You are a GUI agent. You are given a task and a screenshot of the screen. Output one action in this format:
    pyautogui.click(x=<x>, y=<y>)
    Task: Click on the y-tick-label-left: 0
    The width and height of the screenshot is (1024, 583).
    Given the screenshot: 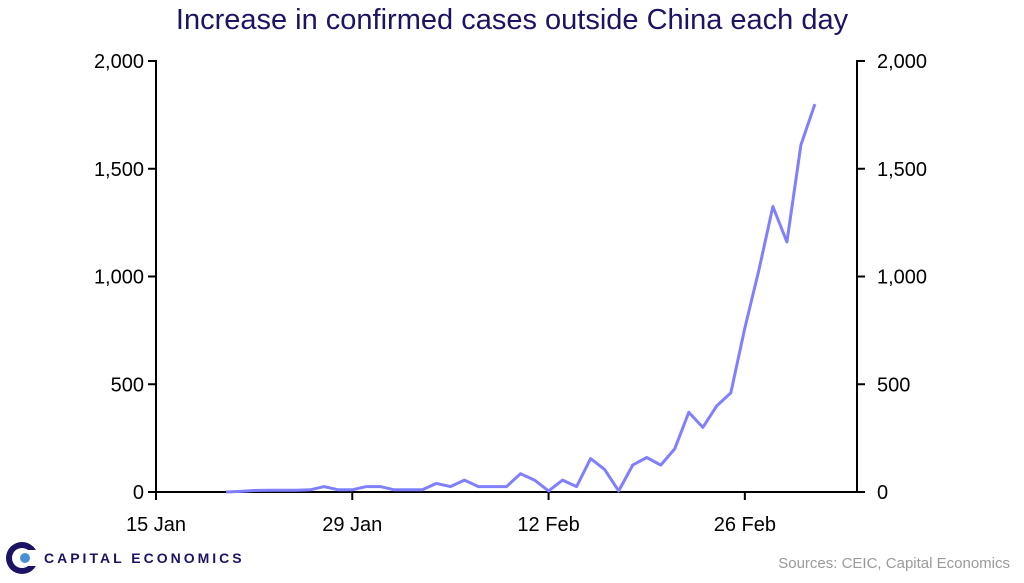 What is the action you would take?
    pyautogui.click(x=138, y=493)
    